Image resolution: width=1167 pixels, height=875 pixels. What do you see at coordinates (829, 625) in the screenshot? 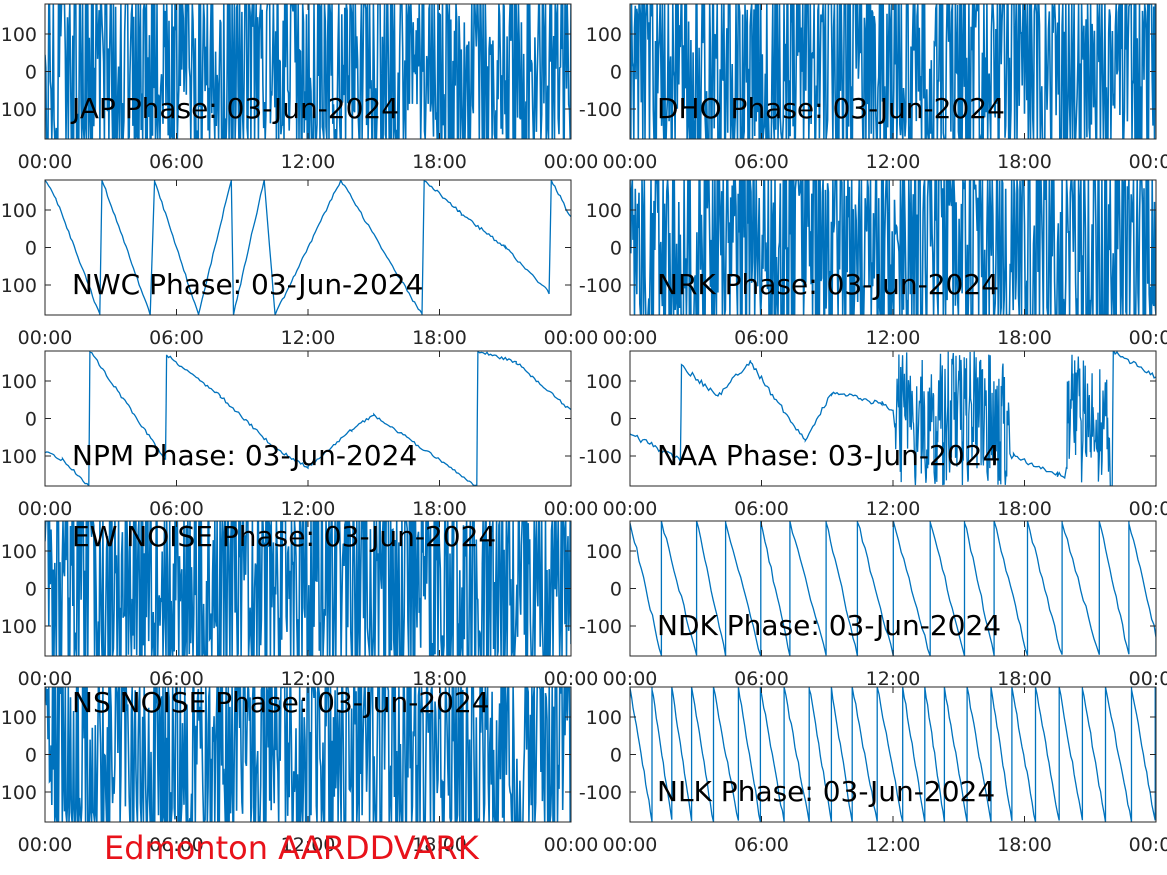
I see `panel-label: NDK Phase: 03-Jun-2024` at bounding box center [829, 625].